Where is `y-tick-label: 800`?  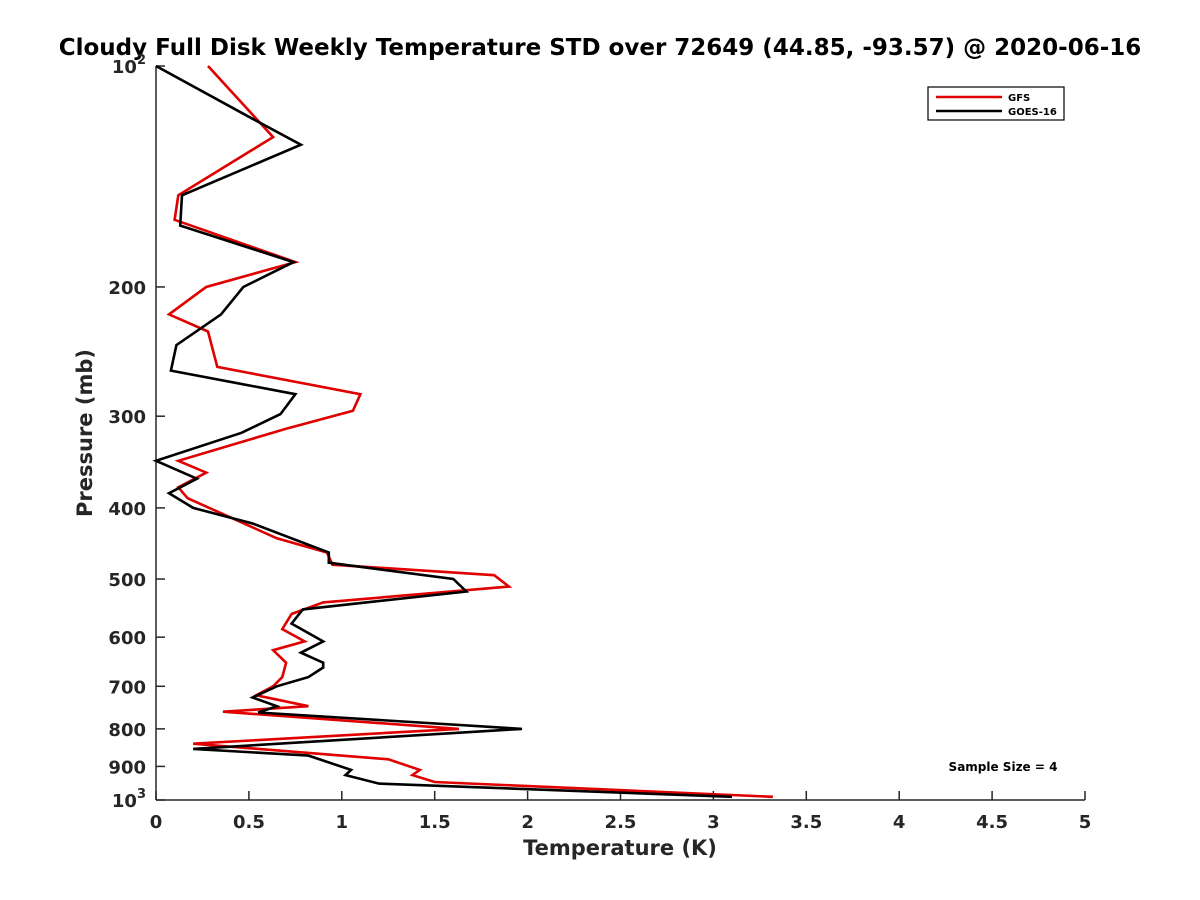
y-tick-label: 800 is located at coordinates (127, 730).